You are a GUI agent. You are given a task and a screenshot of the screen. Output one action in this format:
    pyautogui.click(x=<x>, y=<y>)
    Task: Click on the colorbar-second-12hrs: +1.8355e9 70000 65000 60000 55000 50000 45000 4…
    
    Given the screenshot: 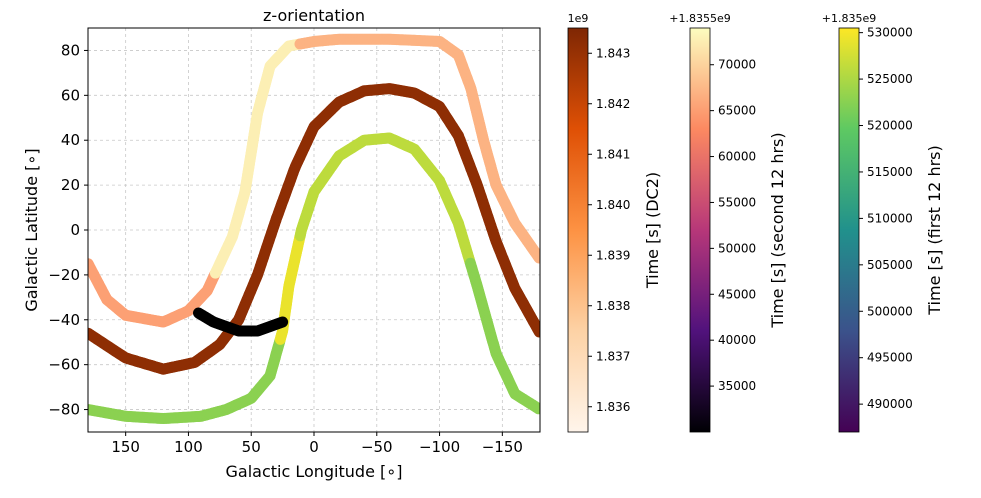 What is the action you would take?
    pyautogui.click(x=728, y=222)
    